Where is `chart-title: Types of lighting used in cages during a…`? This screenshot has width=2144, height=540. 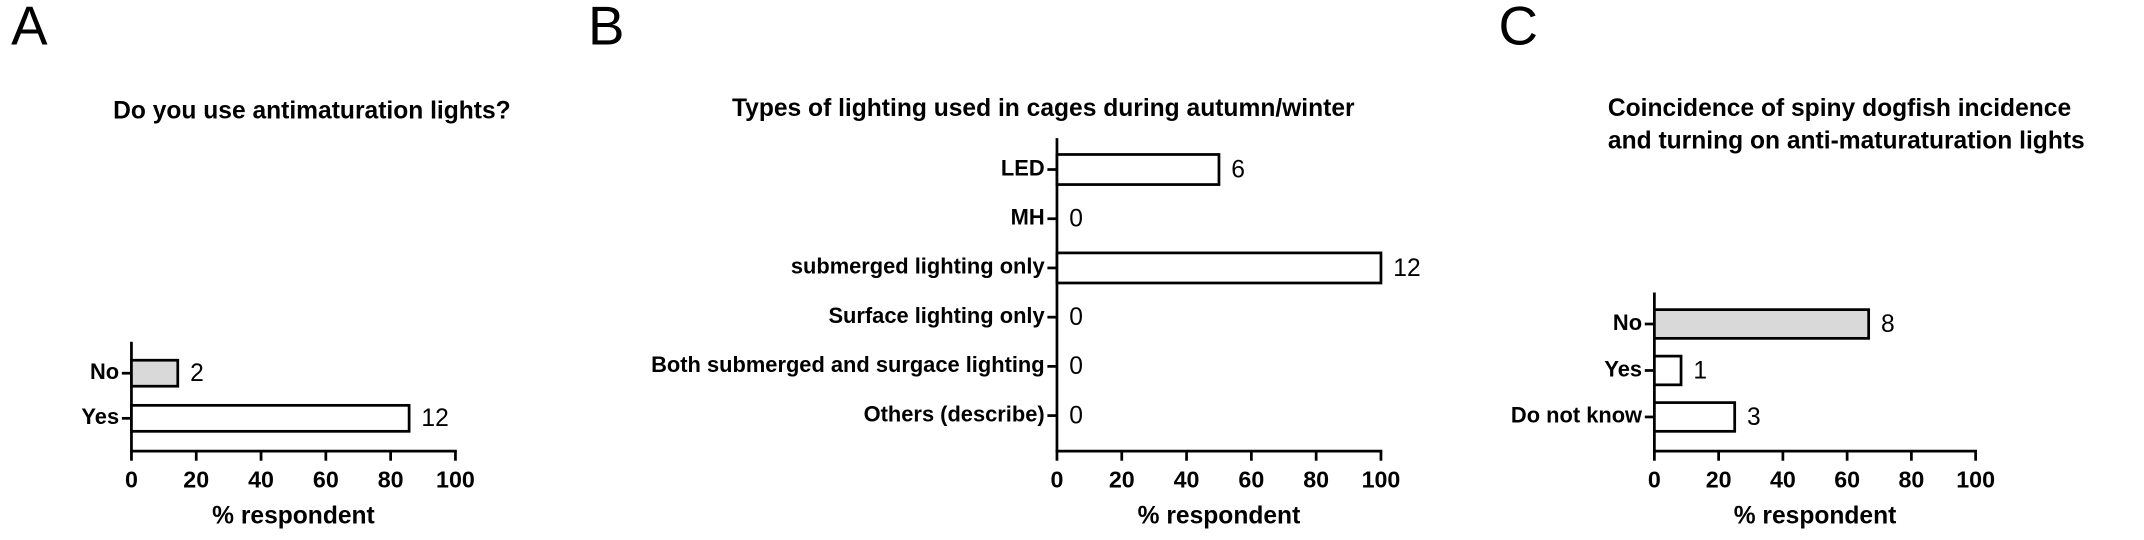 chart-title: Types of lighting used in cages during a… is located at coordinates (1043, 108).